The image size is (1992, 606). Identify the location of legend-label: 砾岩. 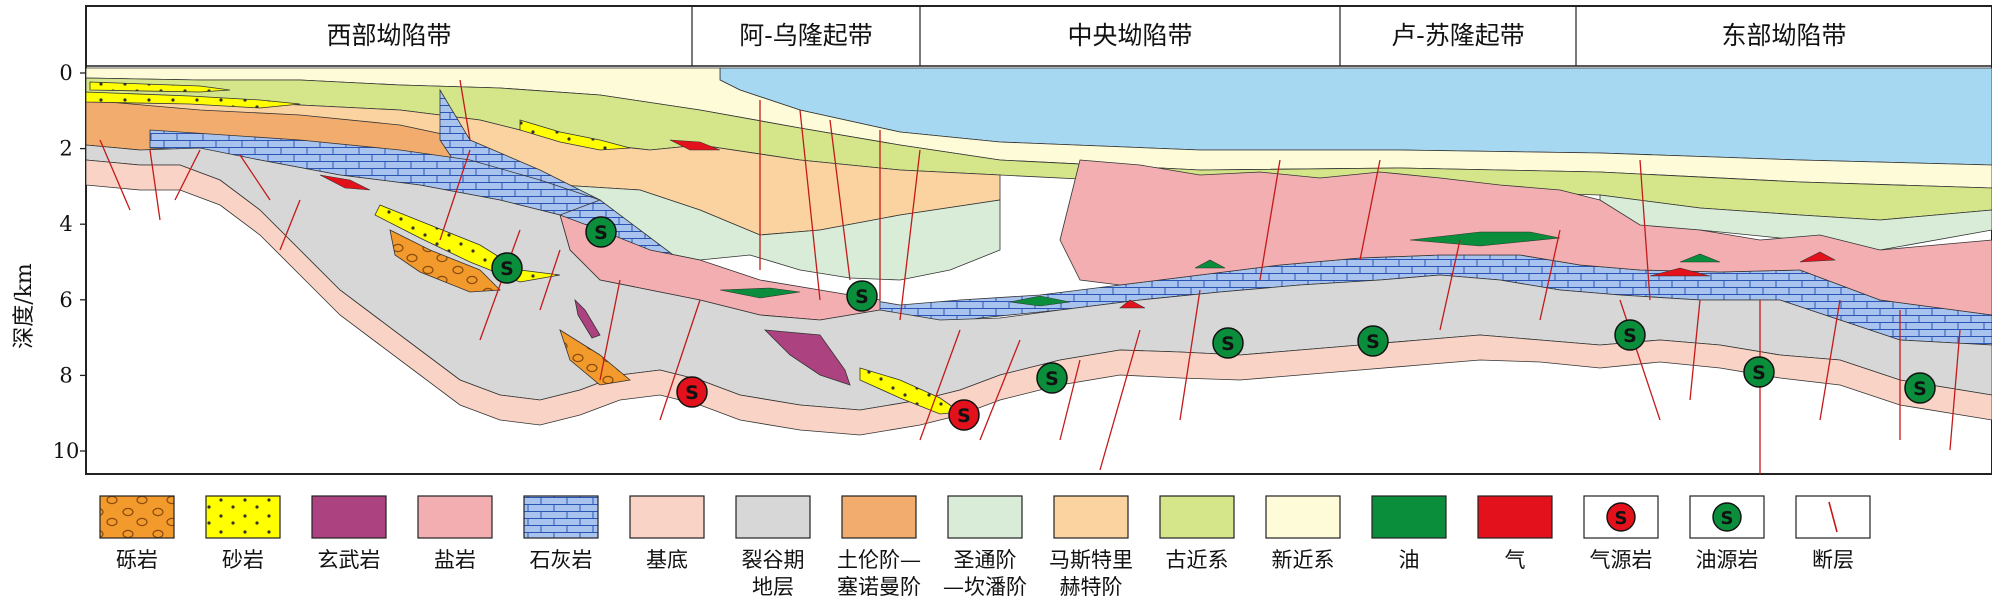
(137, 560).